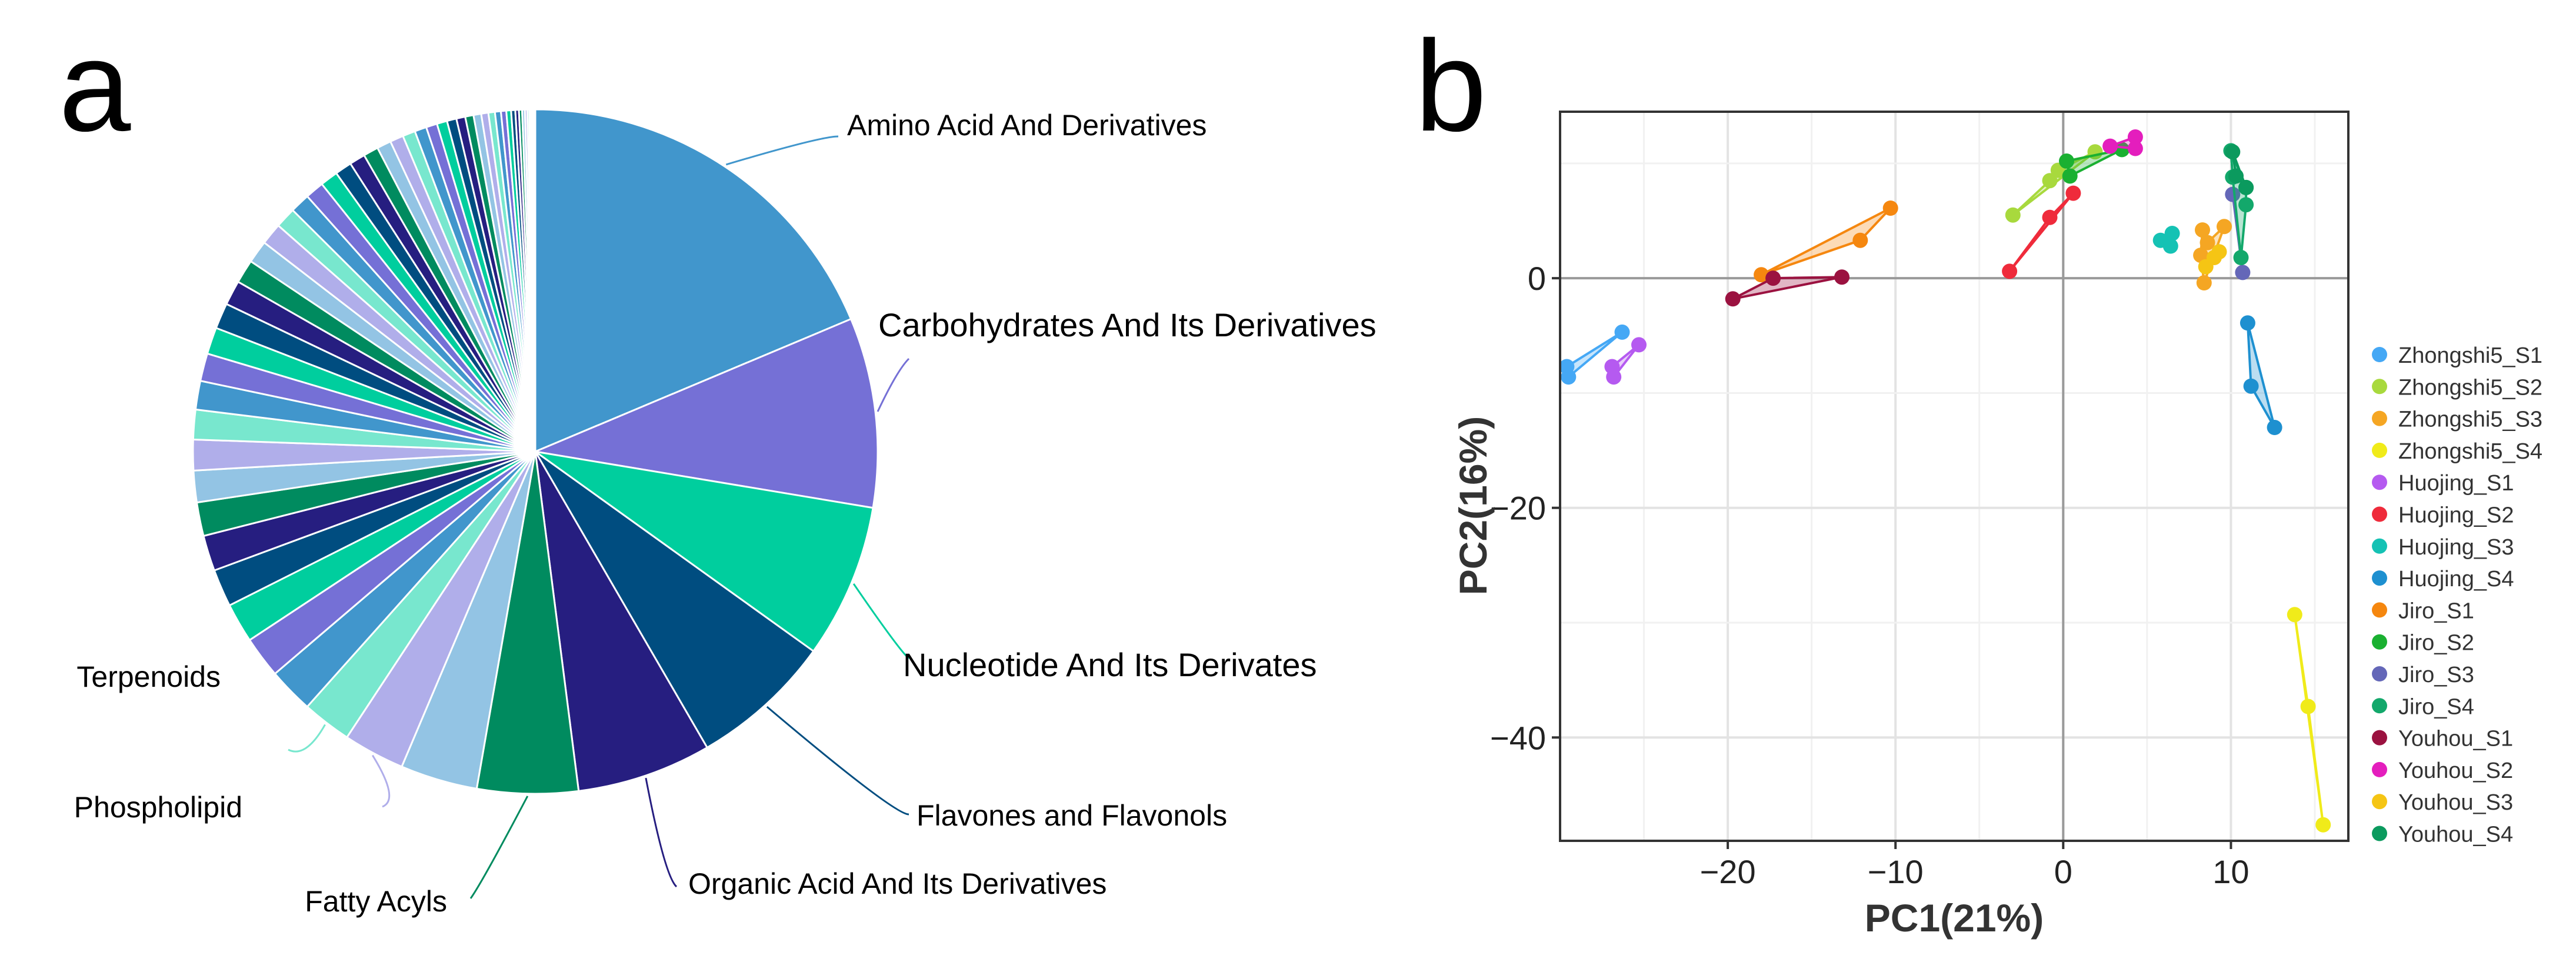 The height and width of the screenshot is (969, 2576). I want to click on pie-slice-nucleotide-and-its-derivates, so click(704, 551).